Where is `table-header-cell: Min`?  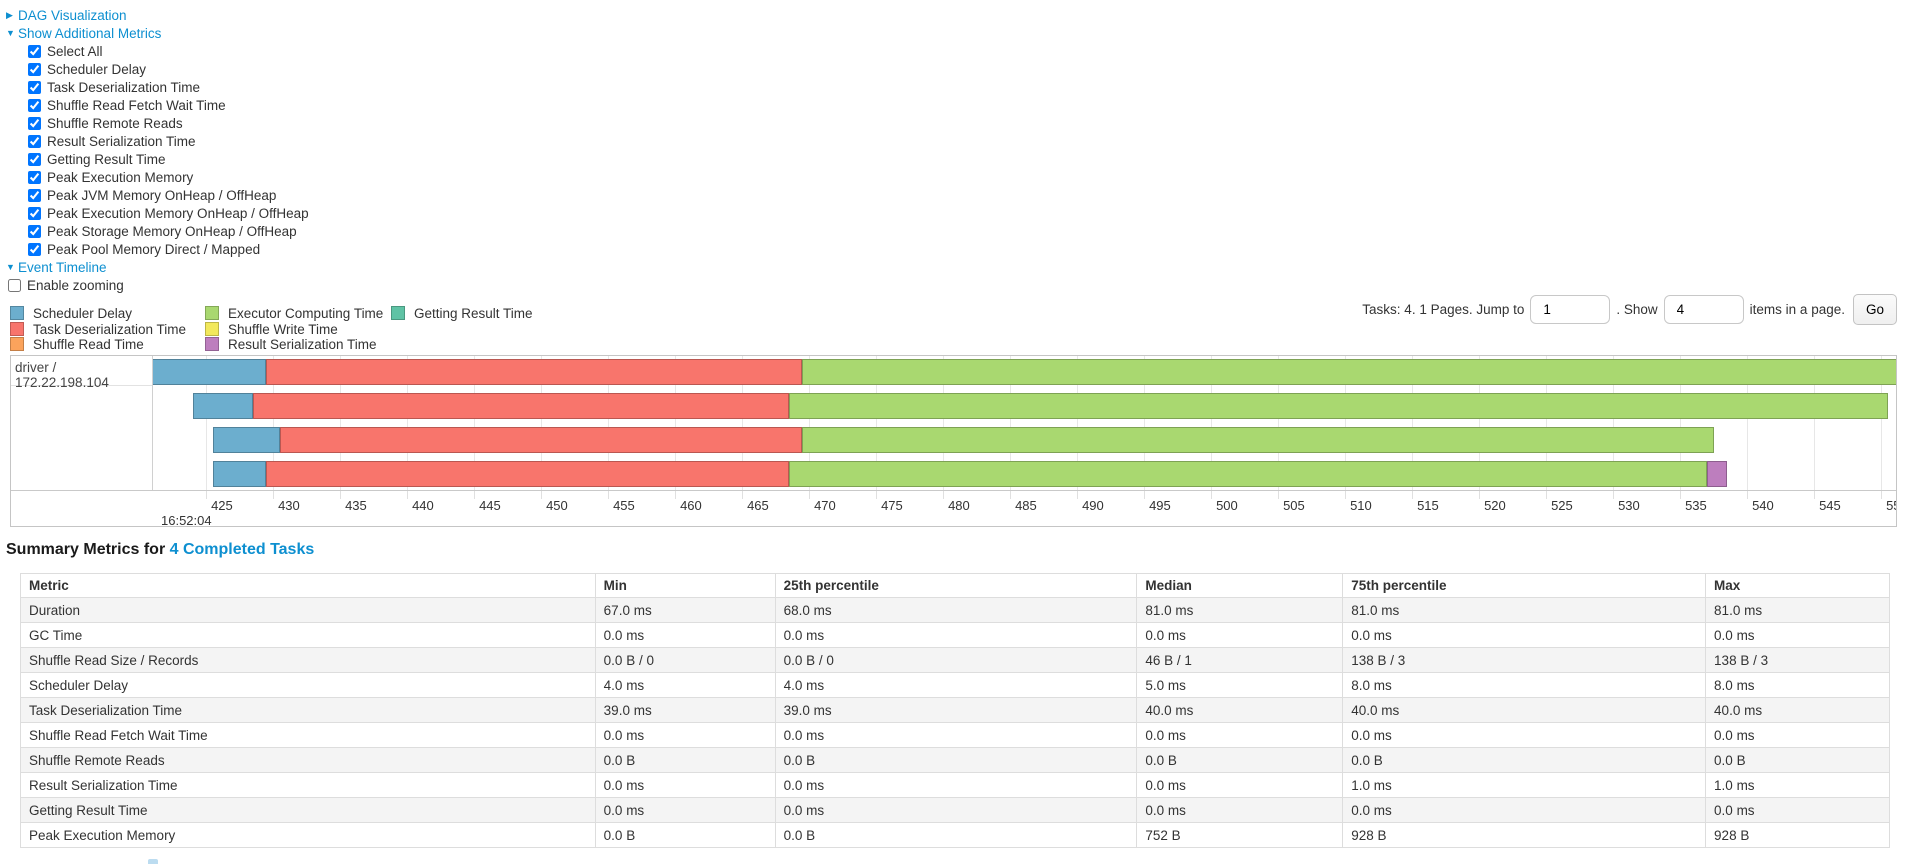
table-header-cell: Min is located at coordinates (685, 585).